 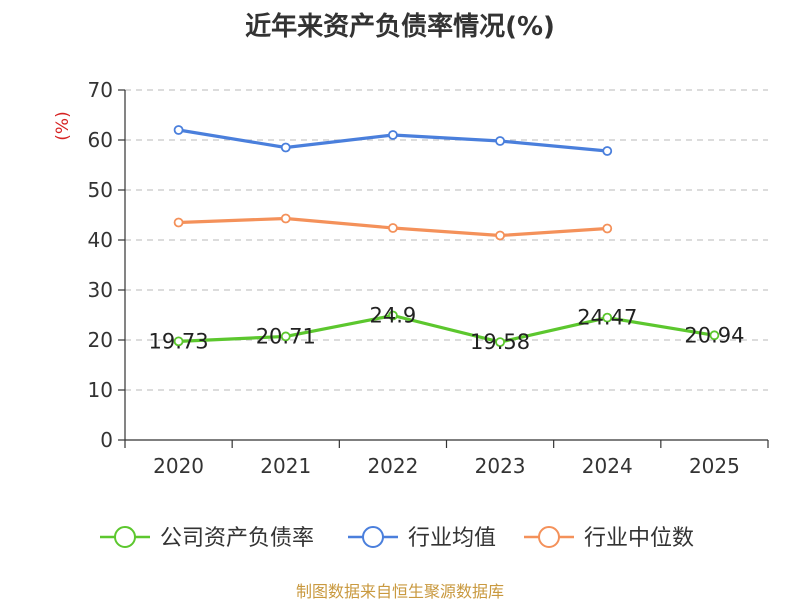 What do you see at coordinates (100, 190) in the screenshot?
I see `y-tick-label: 50` at bounding box center [100, 190].